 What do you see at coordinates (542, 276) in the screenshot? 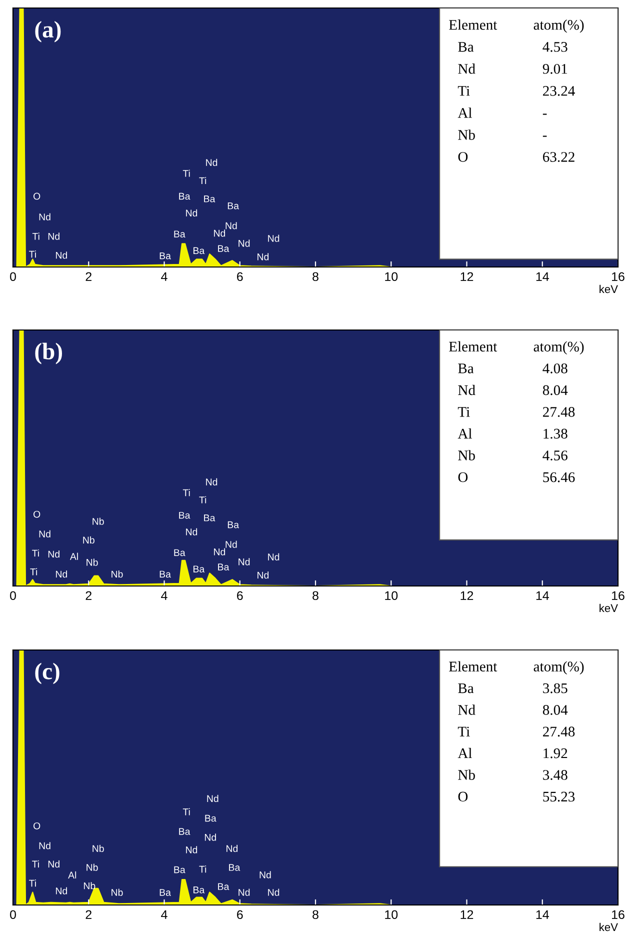
I see `x-tick-label: 14` at bounding box center [542, 276].